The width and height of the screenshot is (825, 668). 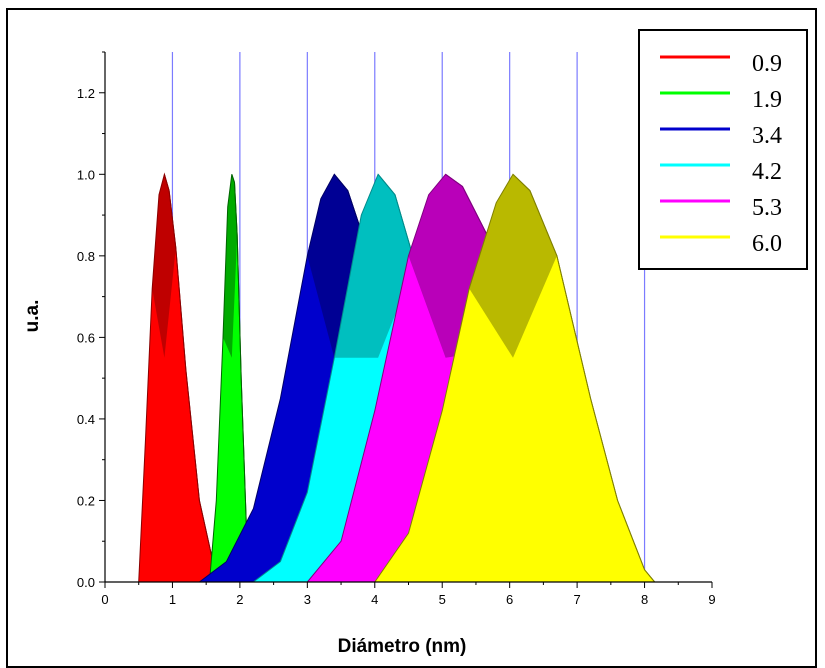 I want to click on legend-label-6.0: 6.0, so click(x=767, y=244).